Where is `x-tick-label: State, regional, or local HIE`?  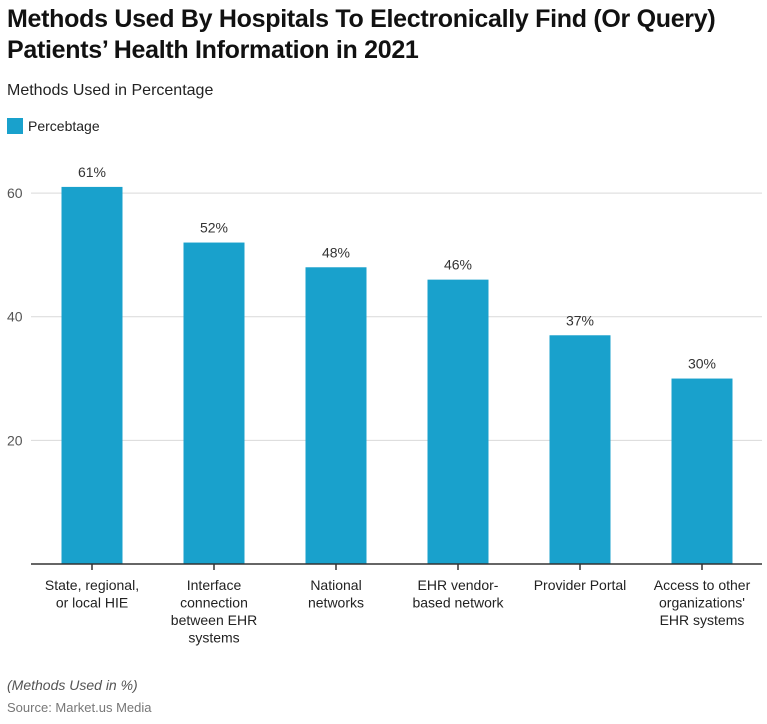 x-tick-label: State, regional, or local HIE is located at coordinates (92, 594).